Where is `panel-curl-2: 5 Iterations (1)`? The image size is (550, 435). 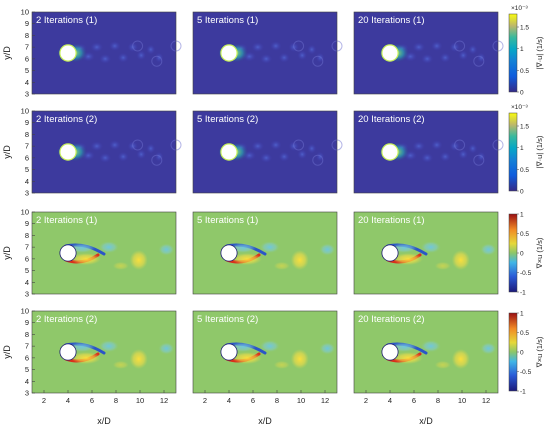
panel-curl-2: 5 Iterations (1) is located at coordinates (265, 253).